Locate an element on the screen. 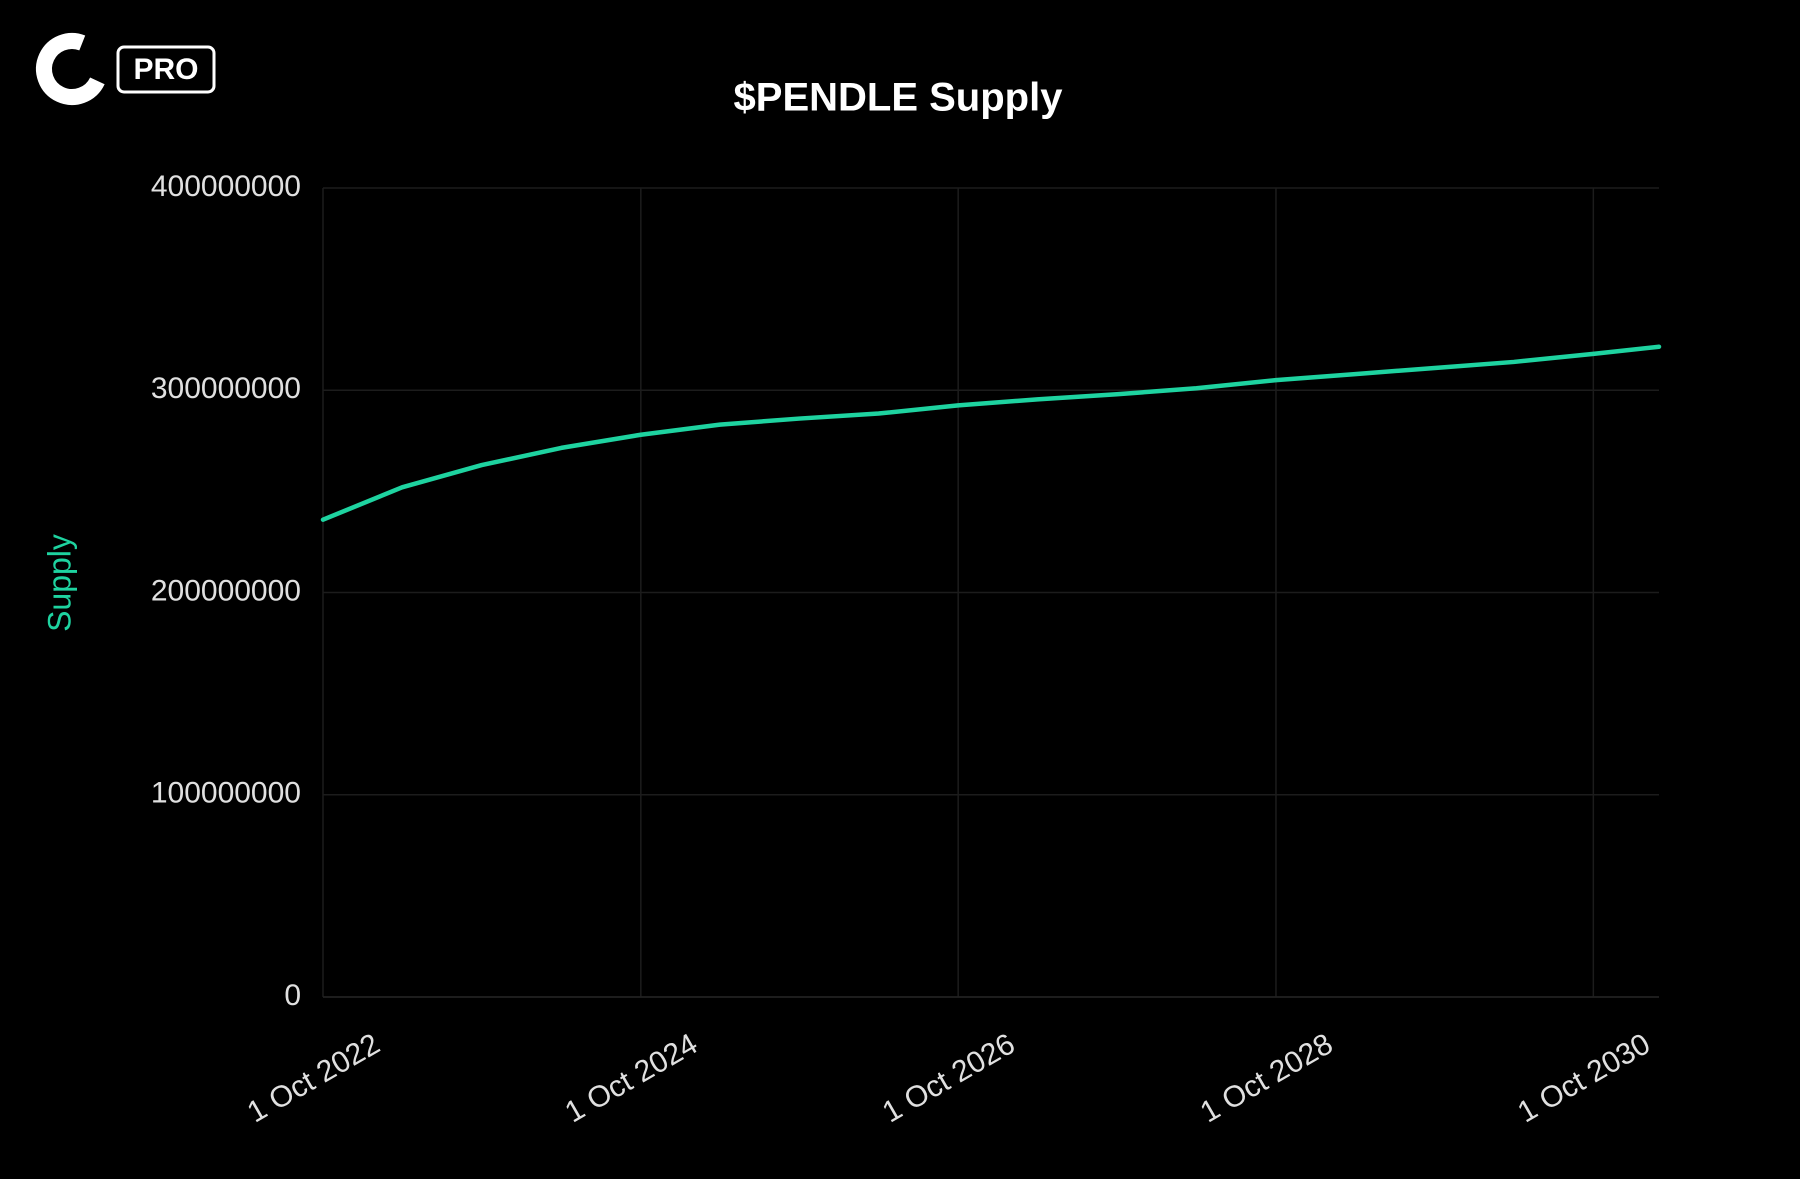 This screenshot has width=1800, height=1179. logo-icon is located at coordinates (72, 69).